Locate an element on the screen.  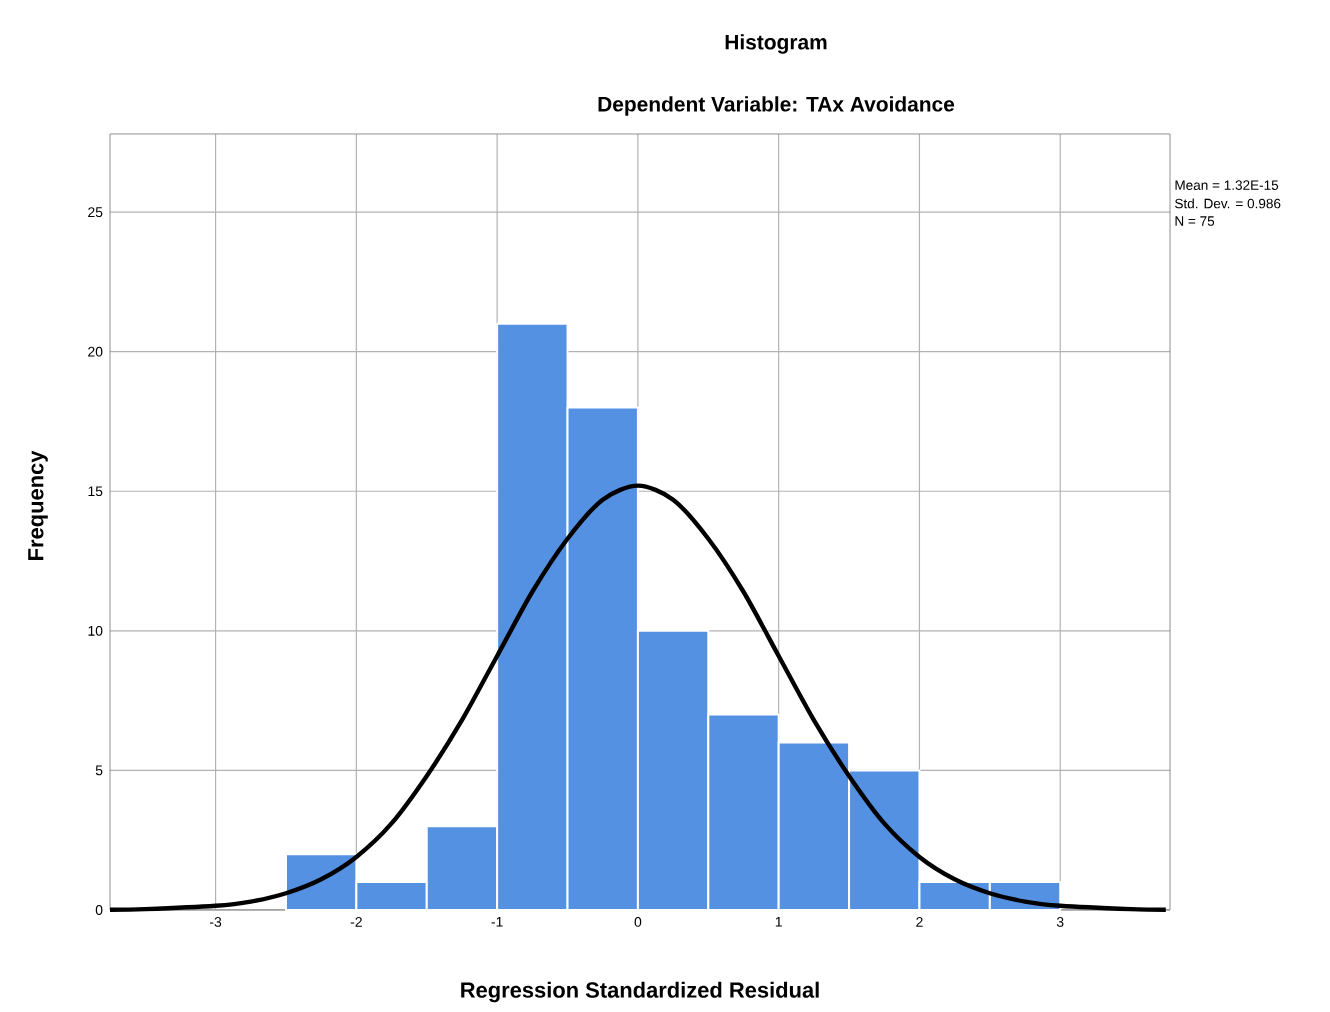
x-axis-title: Regression Standardized Residual is located at coordinates (640, 992).